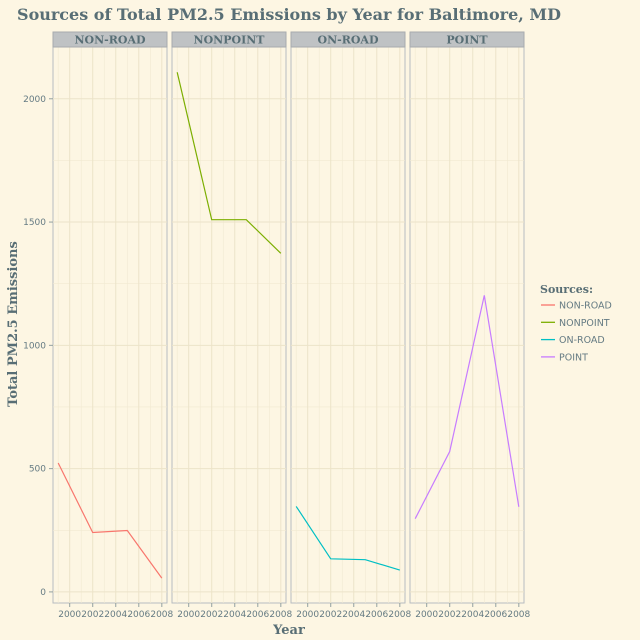 The image size is (640, 640). I want to click on y-tick-label: 500, so click(37, 470).